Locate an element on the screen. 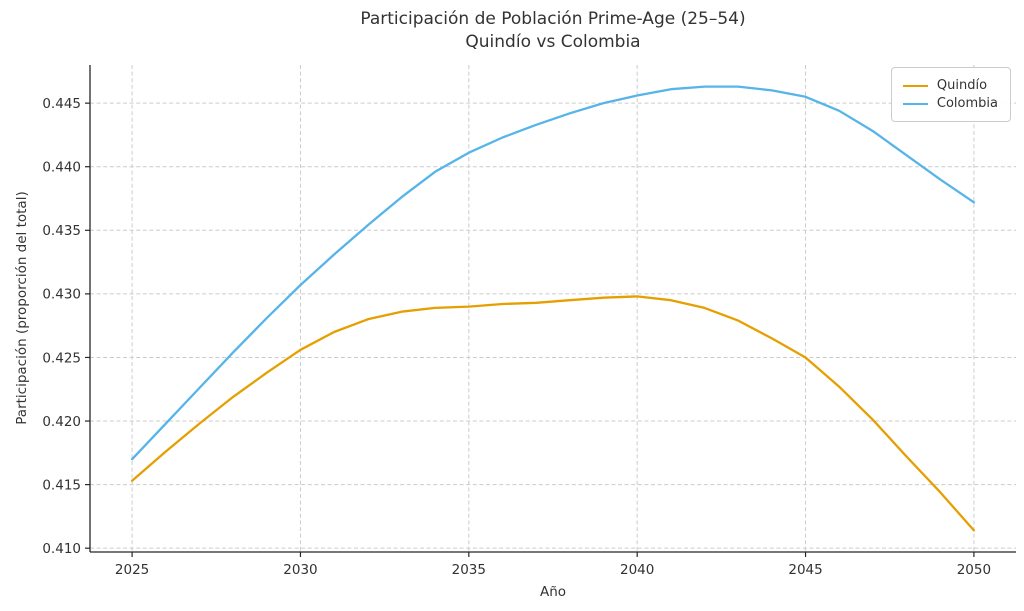  y-tick-label: 0.420 is located at coordinates (61, 422).